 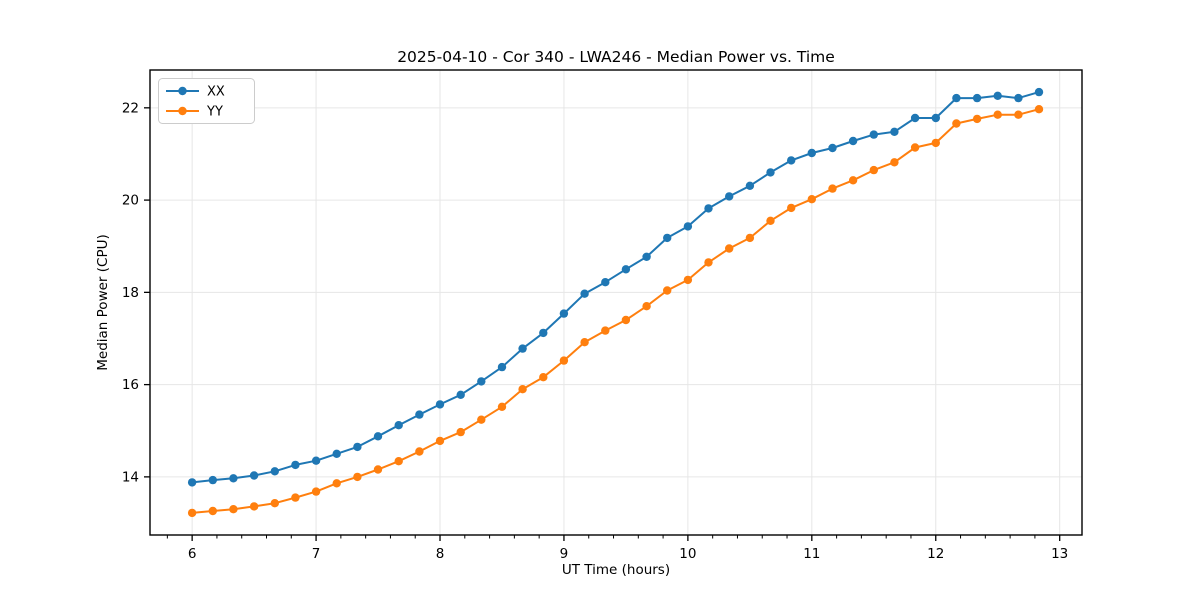 I want to click on x-tick-label: 13, so click(x=1059, y=554).